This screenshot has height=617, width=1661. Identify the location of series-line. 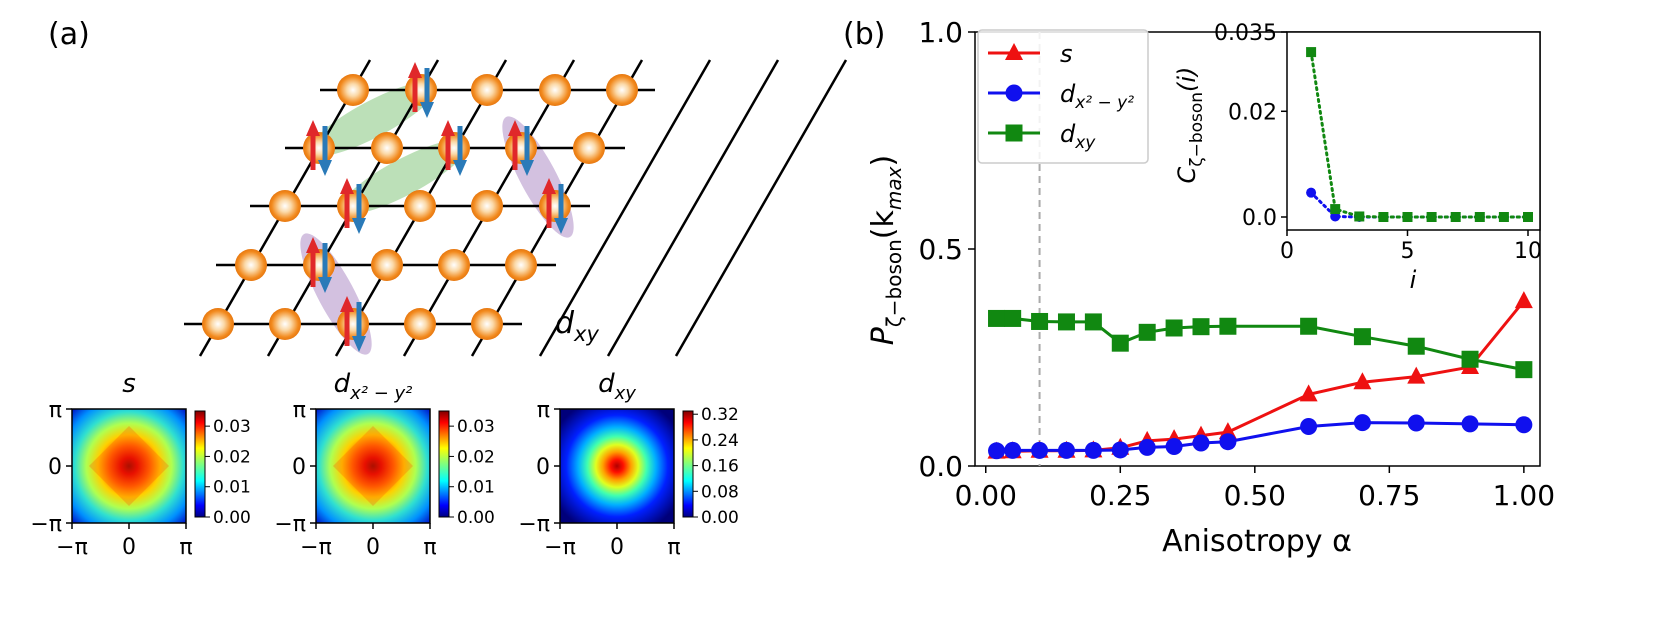
(1260, 344).